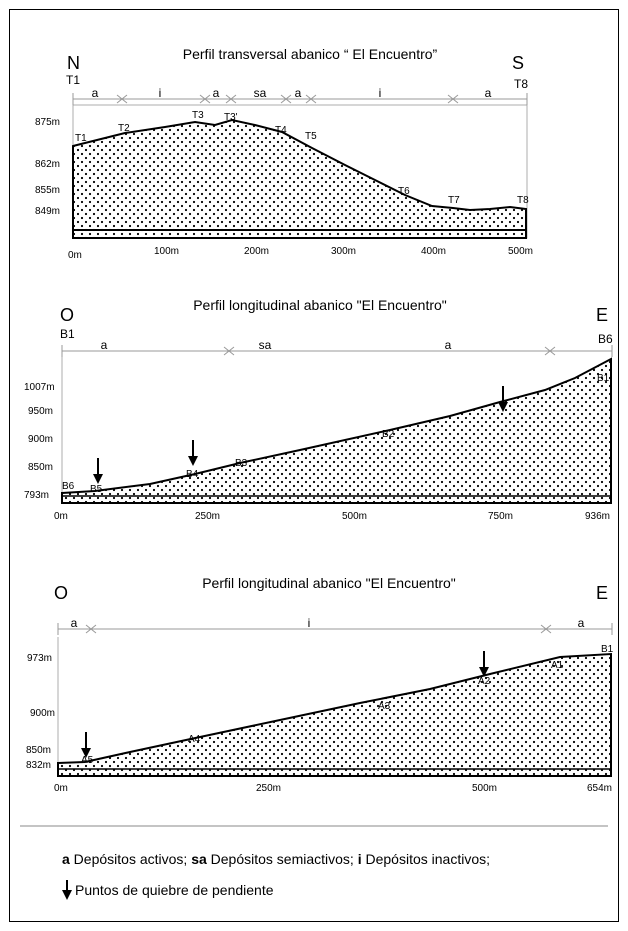  Describe the element at coordinates (518, 63) in the screenshot. I see `direction-right: S` at that location.